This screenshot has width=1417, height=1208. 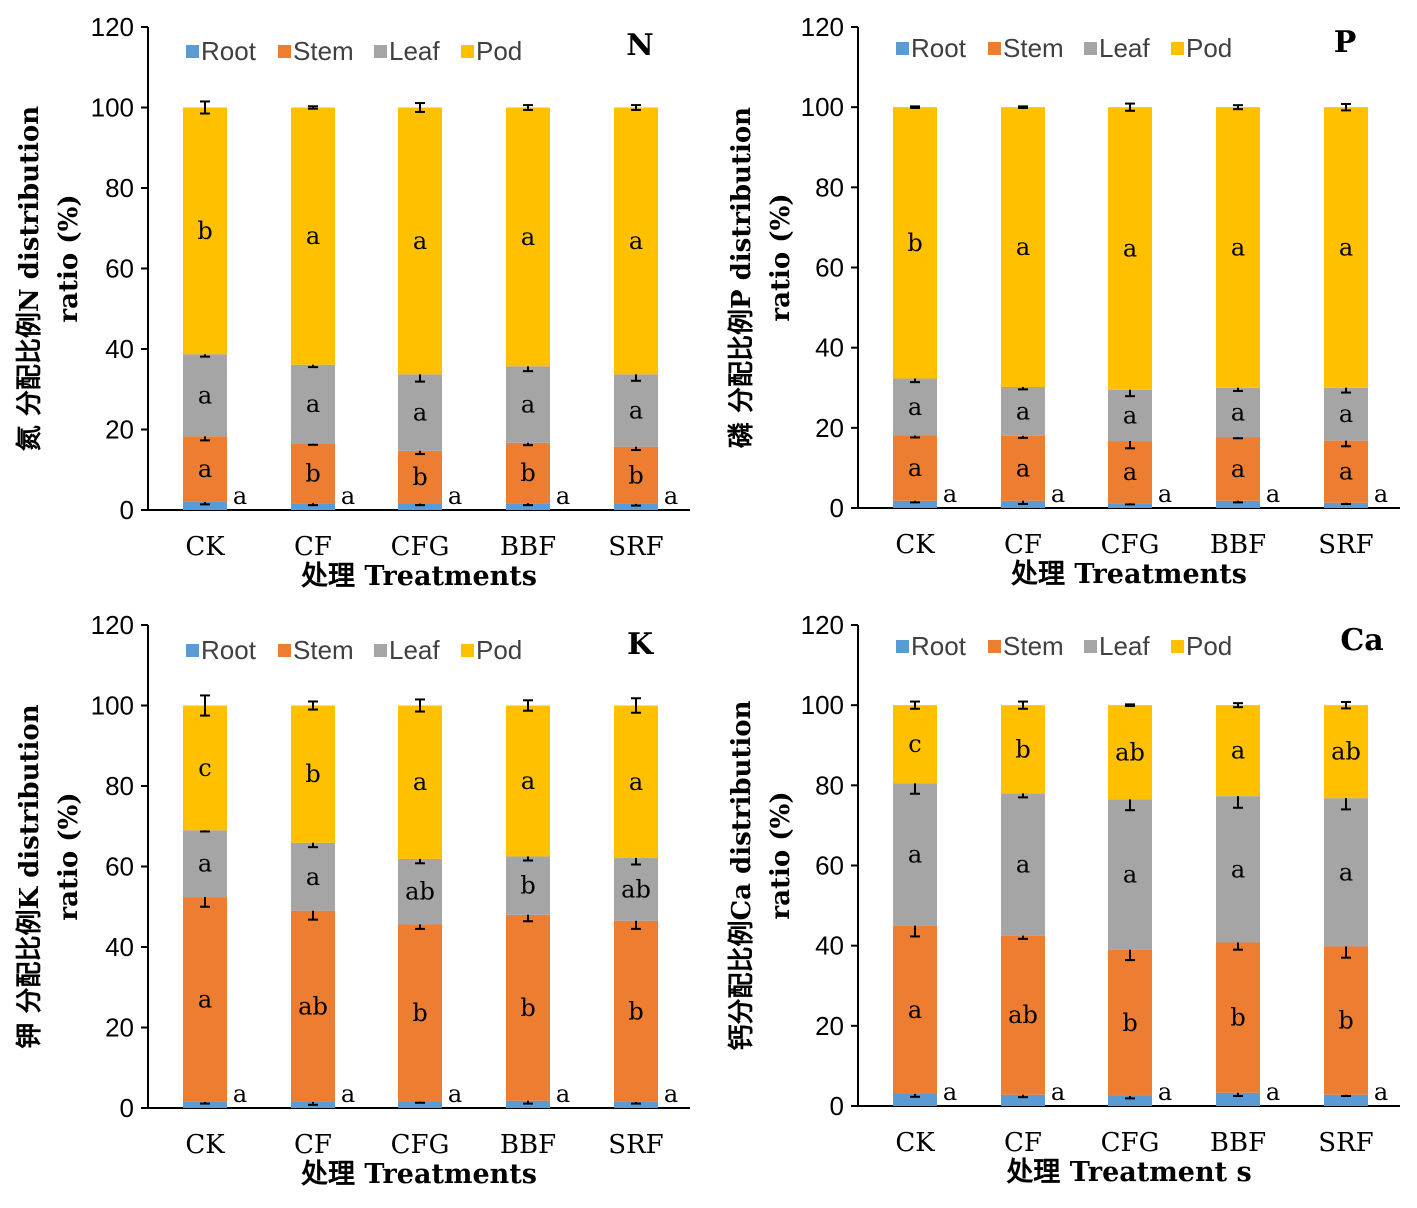 What do you see at coordinates (414, 650) in the screenshot?
I see `legend-label-leaf: Leaf` at bounding box center [414, 650].